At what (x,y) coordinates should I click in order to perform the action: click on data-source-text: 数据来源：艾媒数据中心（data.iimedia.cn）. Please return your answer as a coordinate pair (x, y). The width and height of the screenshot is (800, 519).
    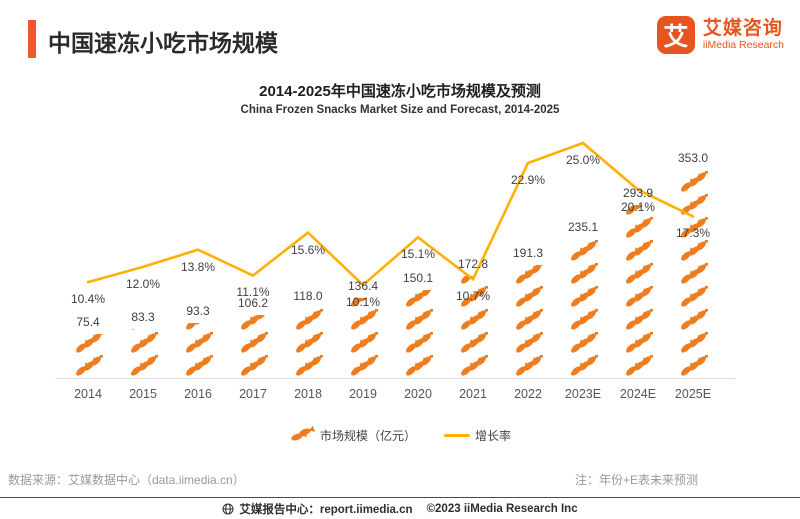
    Looking at the image, I should click on (126, 480).